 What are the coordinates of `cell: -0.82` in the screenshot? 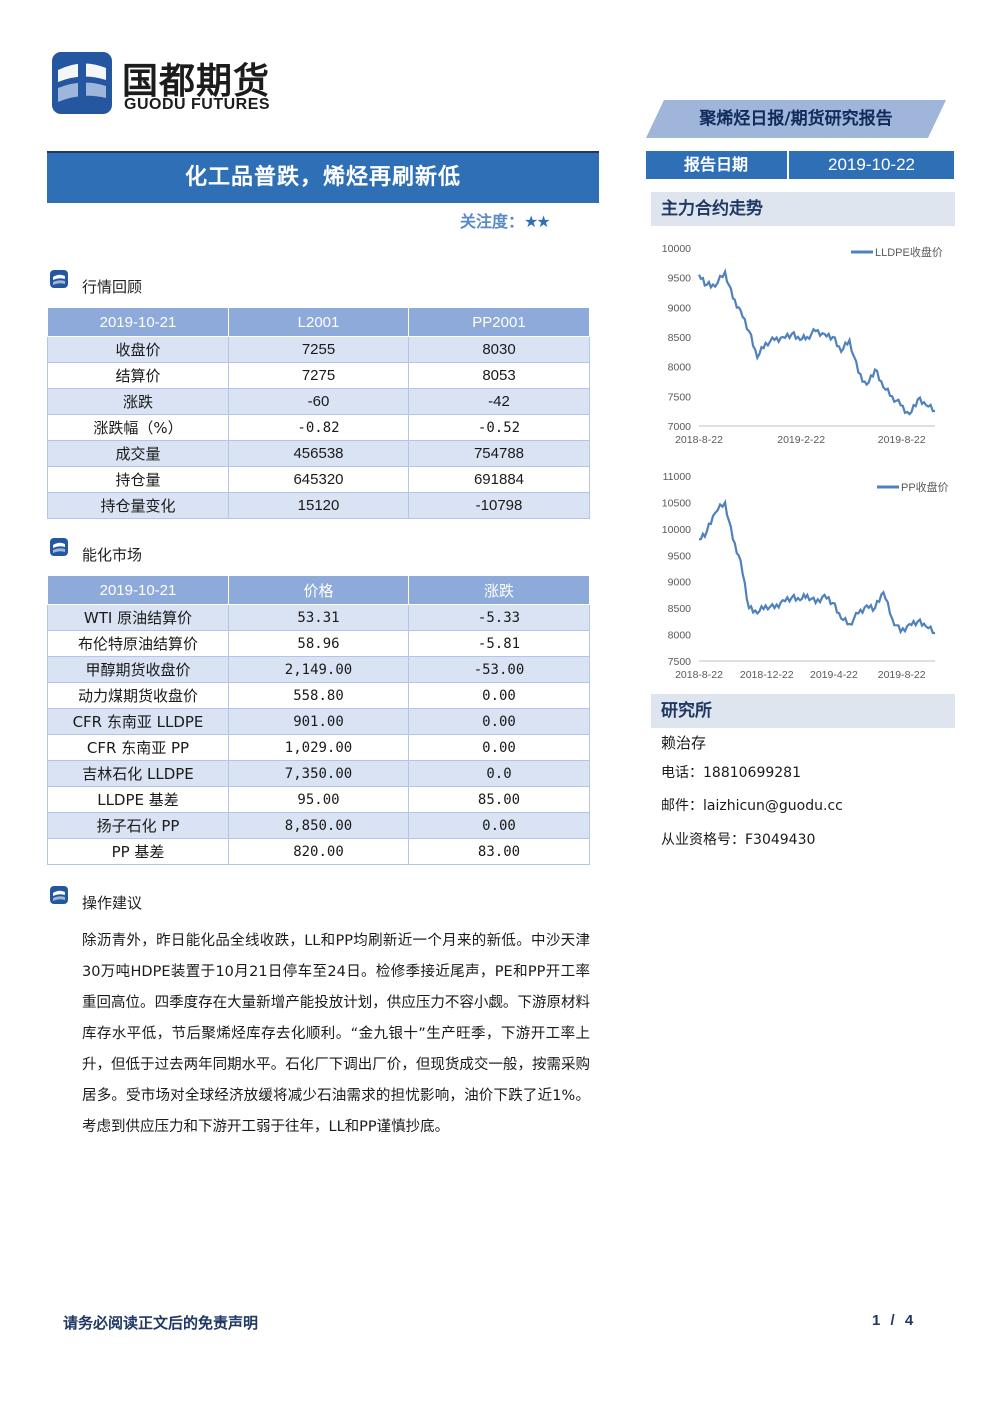 It's located at (318, 427).